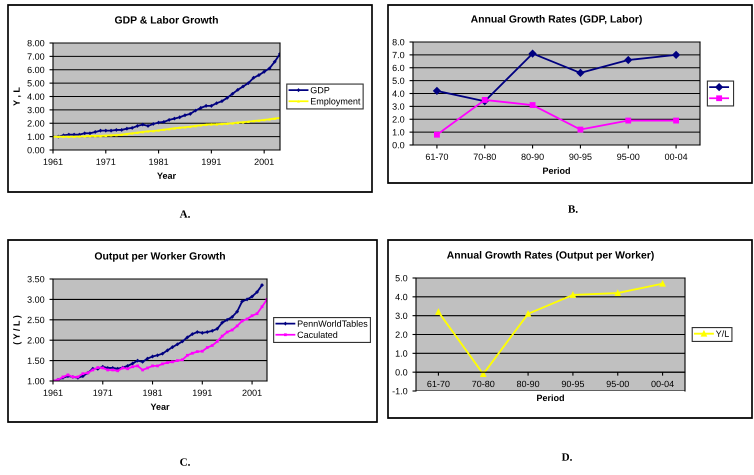  I want to click on chart-title: Output per Worker Growth, so click(159, 257).